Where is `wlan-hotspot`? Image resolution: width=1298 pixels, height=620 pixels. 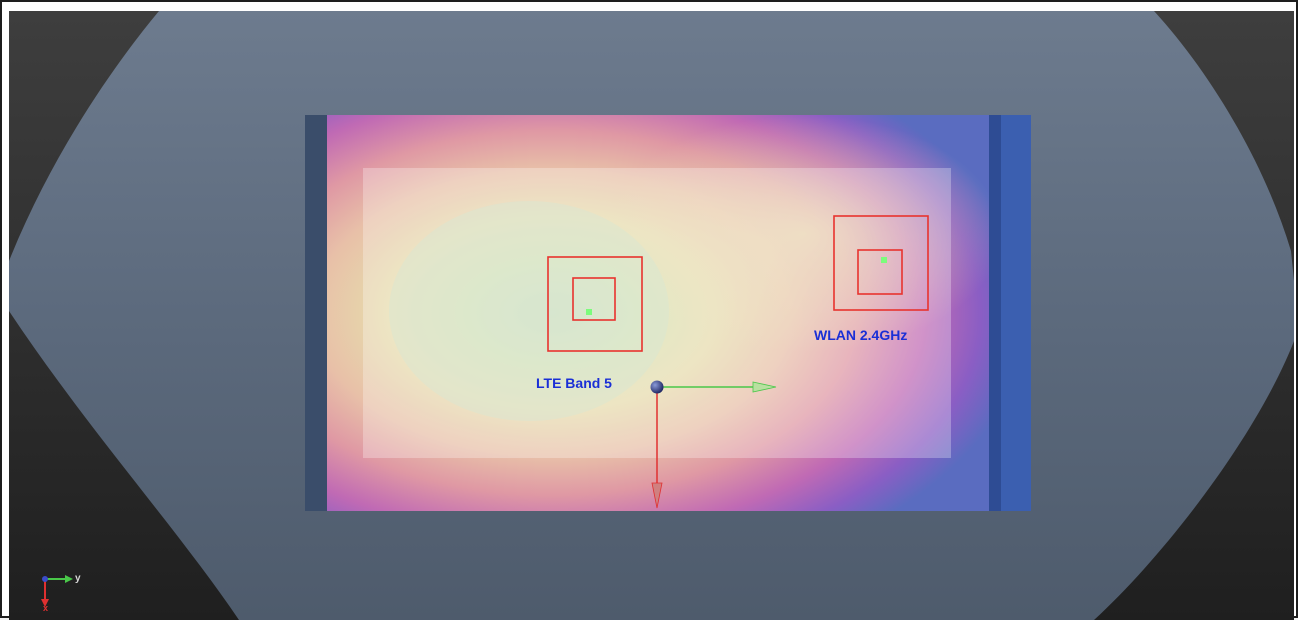 wlan-hotspot is located at coordinates (884, 260).